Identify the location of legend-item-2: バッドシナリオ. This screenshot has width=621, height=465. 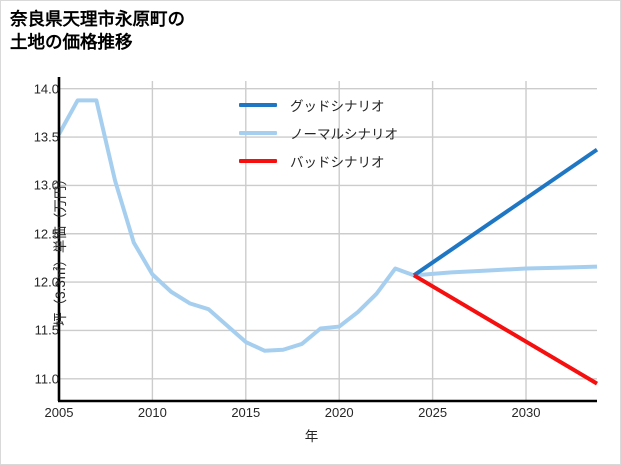
(357, 161).